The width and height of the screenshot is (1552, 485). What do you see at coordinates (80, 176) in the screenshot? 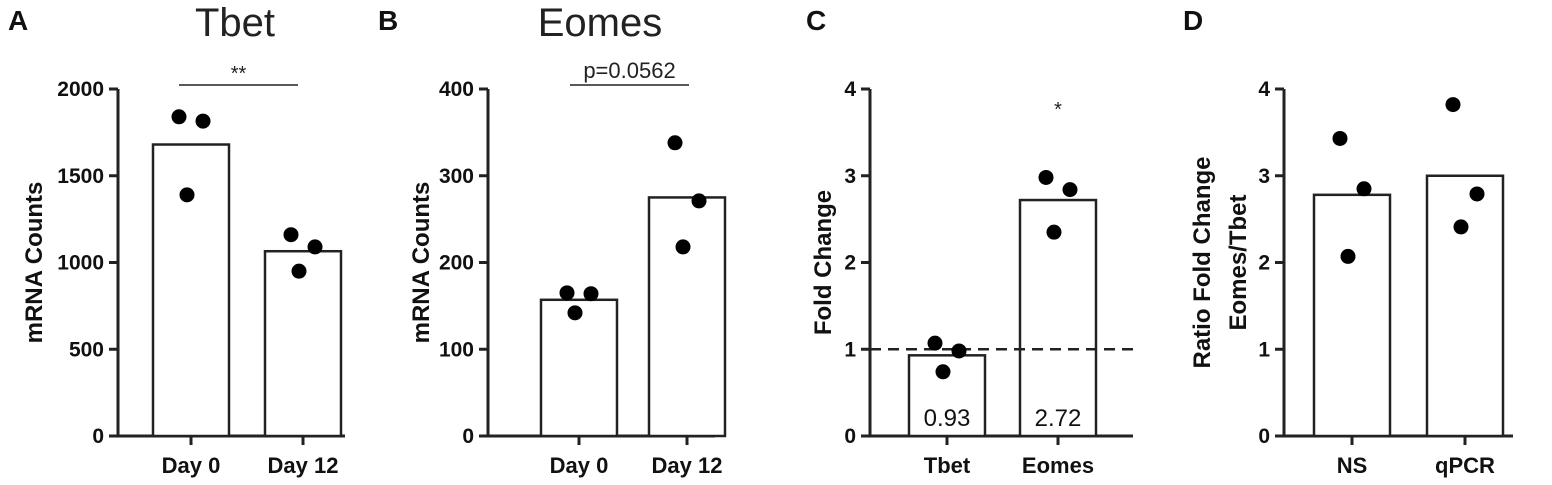
I see `y-tick-label: 1500` at bounding box center [80, 176].